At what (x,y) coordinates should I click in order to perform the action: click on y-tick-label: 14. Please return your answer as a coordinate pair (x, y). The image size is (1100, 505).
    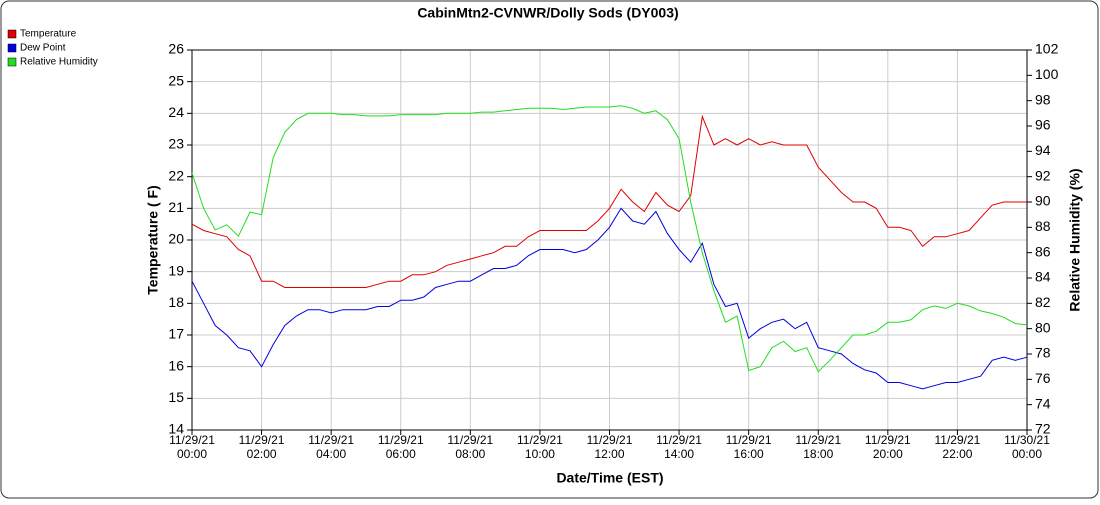
    Looking at the image, I should click on (176, 429).